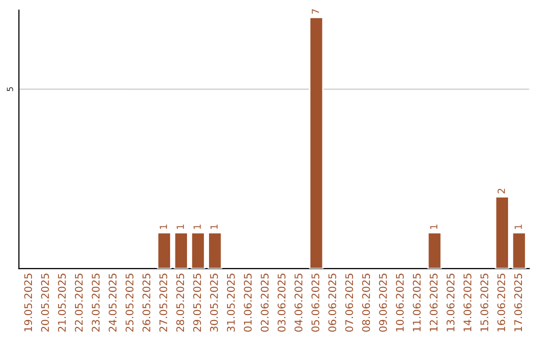  I want to click on x-tick-label: 19.05.2025, so click(28, 303).